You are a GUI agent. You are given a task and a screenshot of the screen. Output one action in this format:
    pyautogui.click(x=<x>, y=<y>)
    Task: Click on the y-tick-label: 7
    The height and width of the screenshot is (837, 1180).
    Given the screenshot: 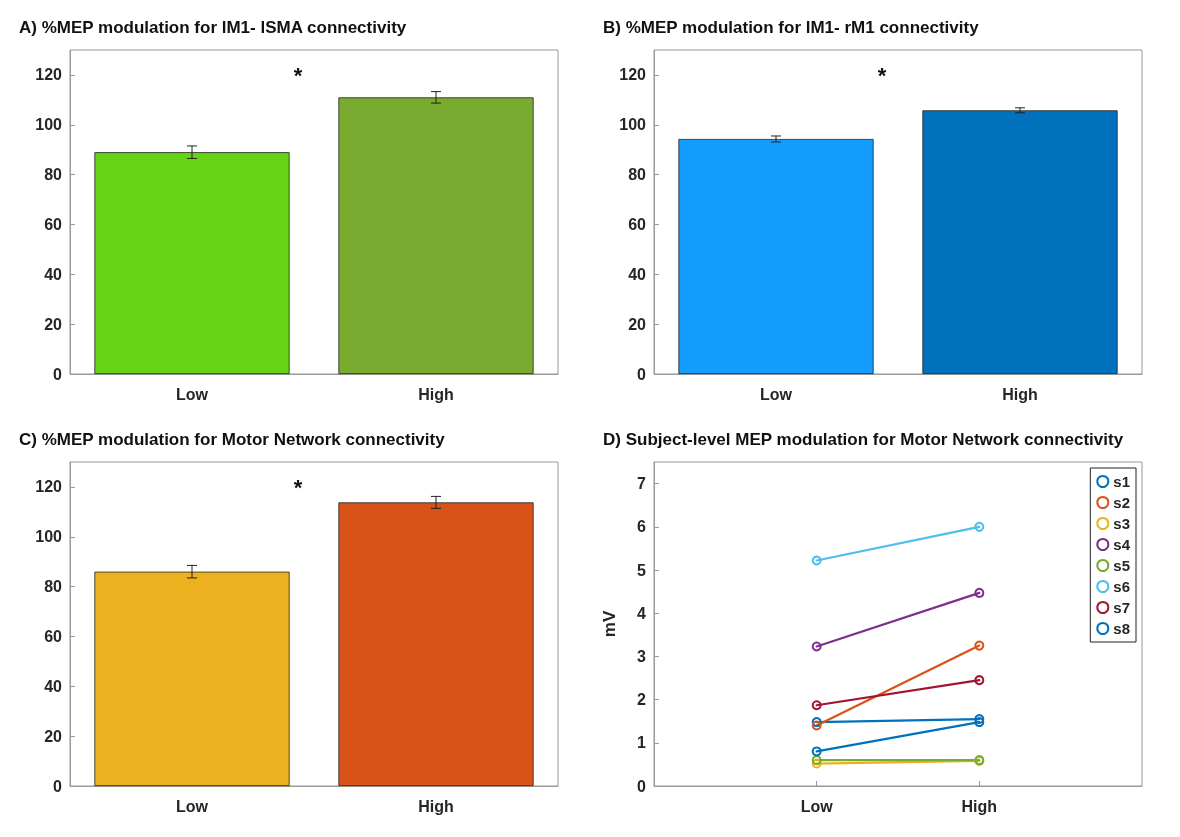 What is the action you would take?
    pyautogui.click(x=642, y=484)
    